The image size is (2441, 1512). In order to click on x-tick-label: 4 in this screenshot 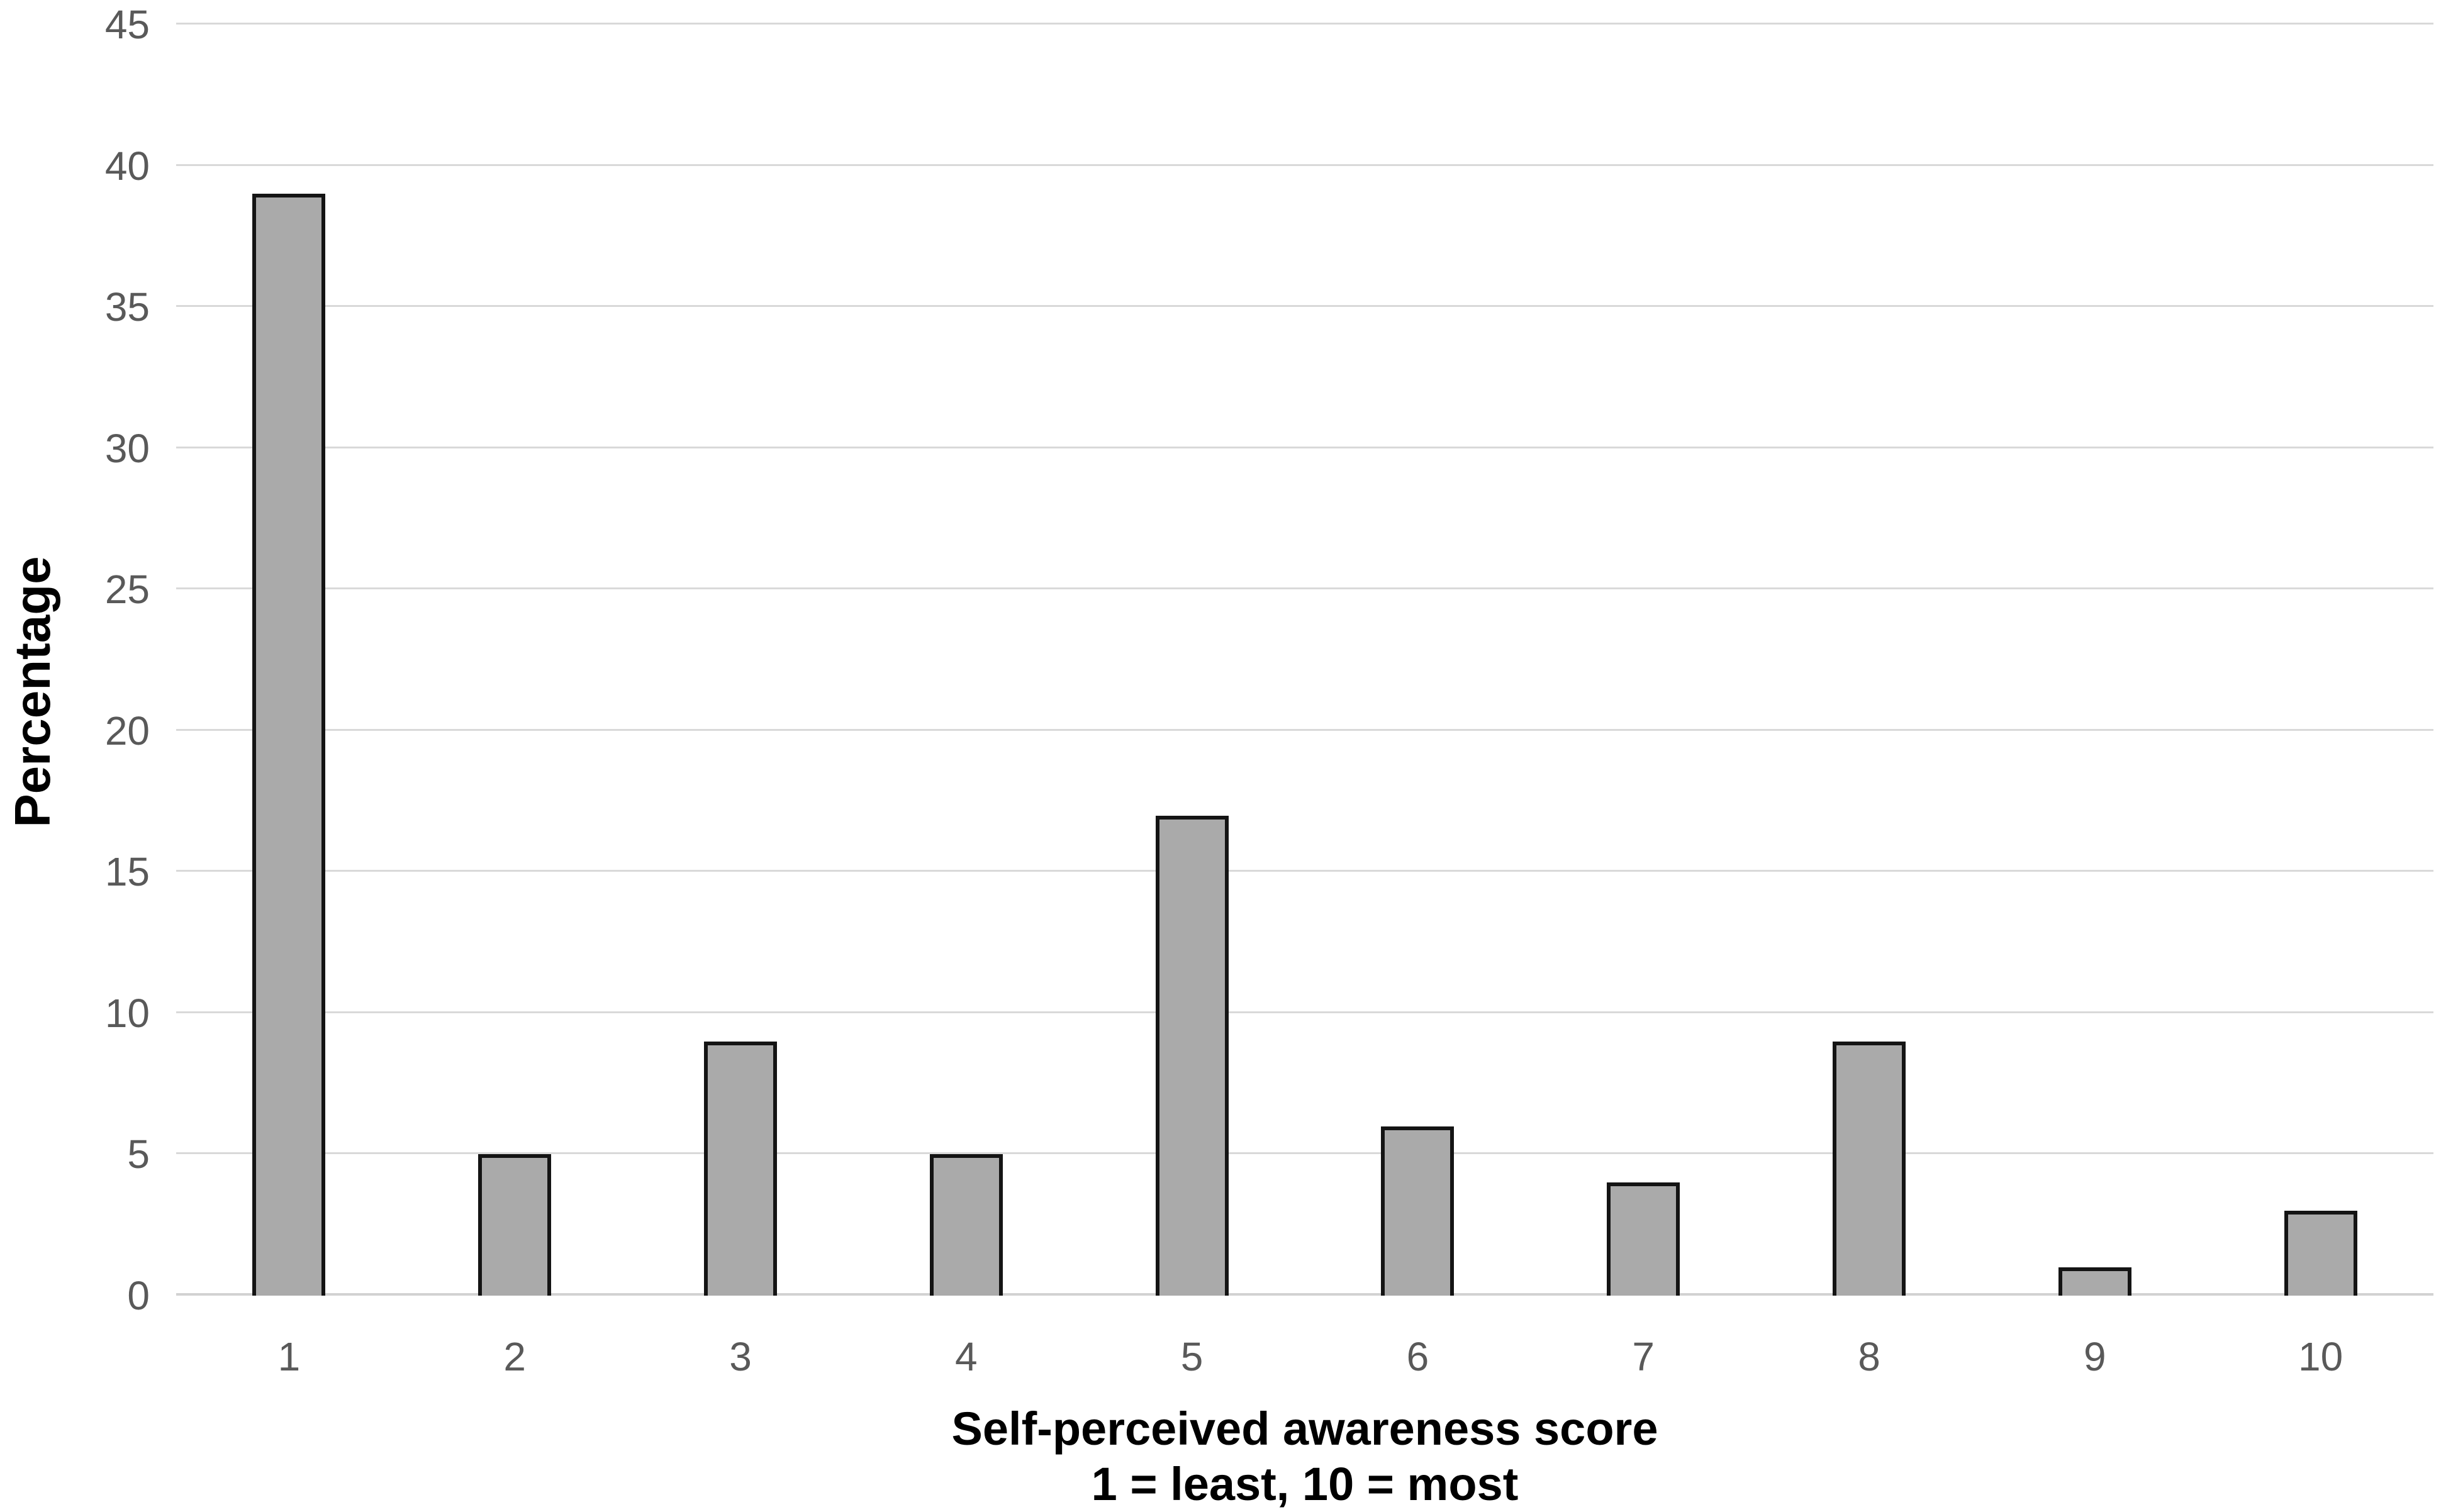, I will do `click(967, 1357)`.